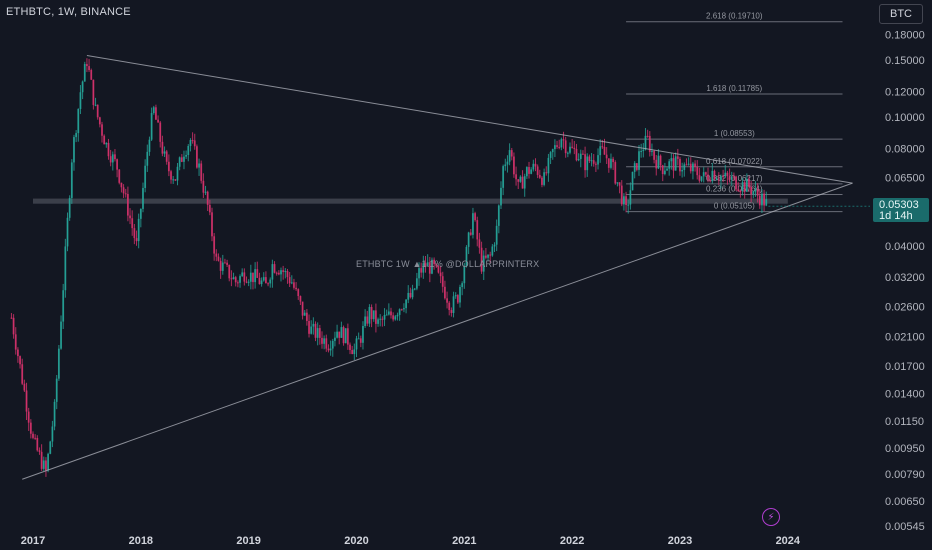 This screenshot has height=550, width=932. Describe the element at coordinates (68, 12) in the screenshot. I see `symbol-title: ETHBTC, 1W, BINANCE` at that location.